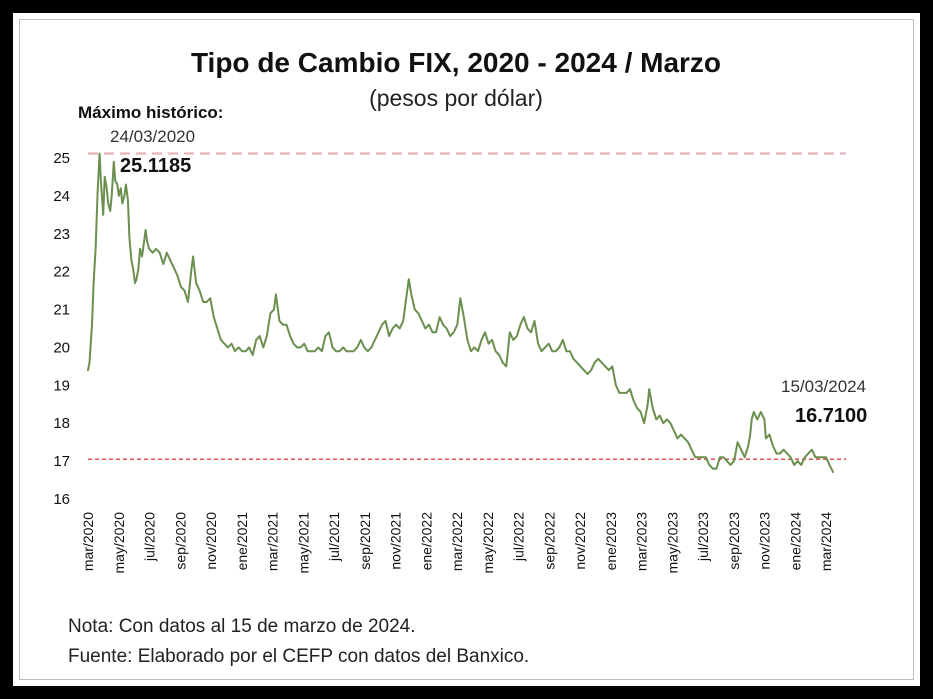 The image size is (933, 699). What do you see at coordinates (456, 98) in the screenshot?
I see `chart-subtitle: (pesos por dólar)` at bounding box center [456, 98].